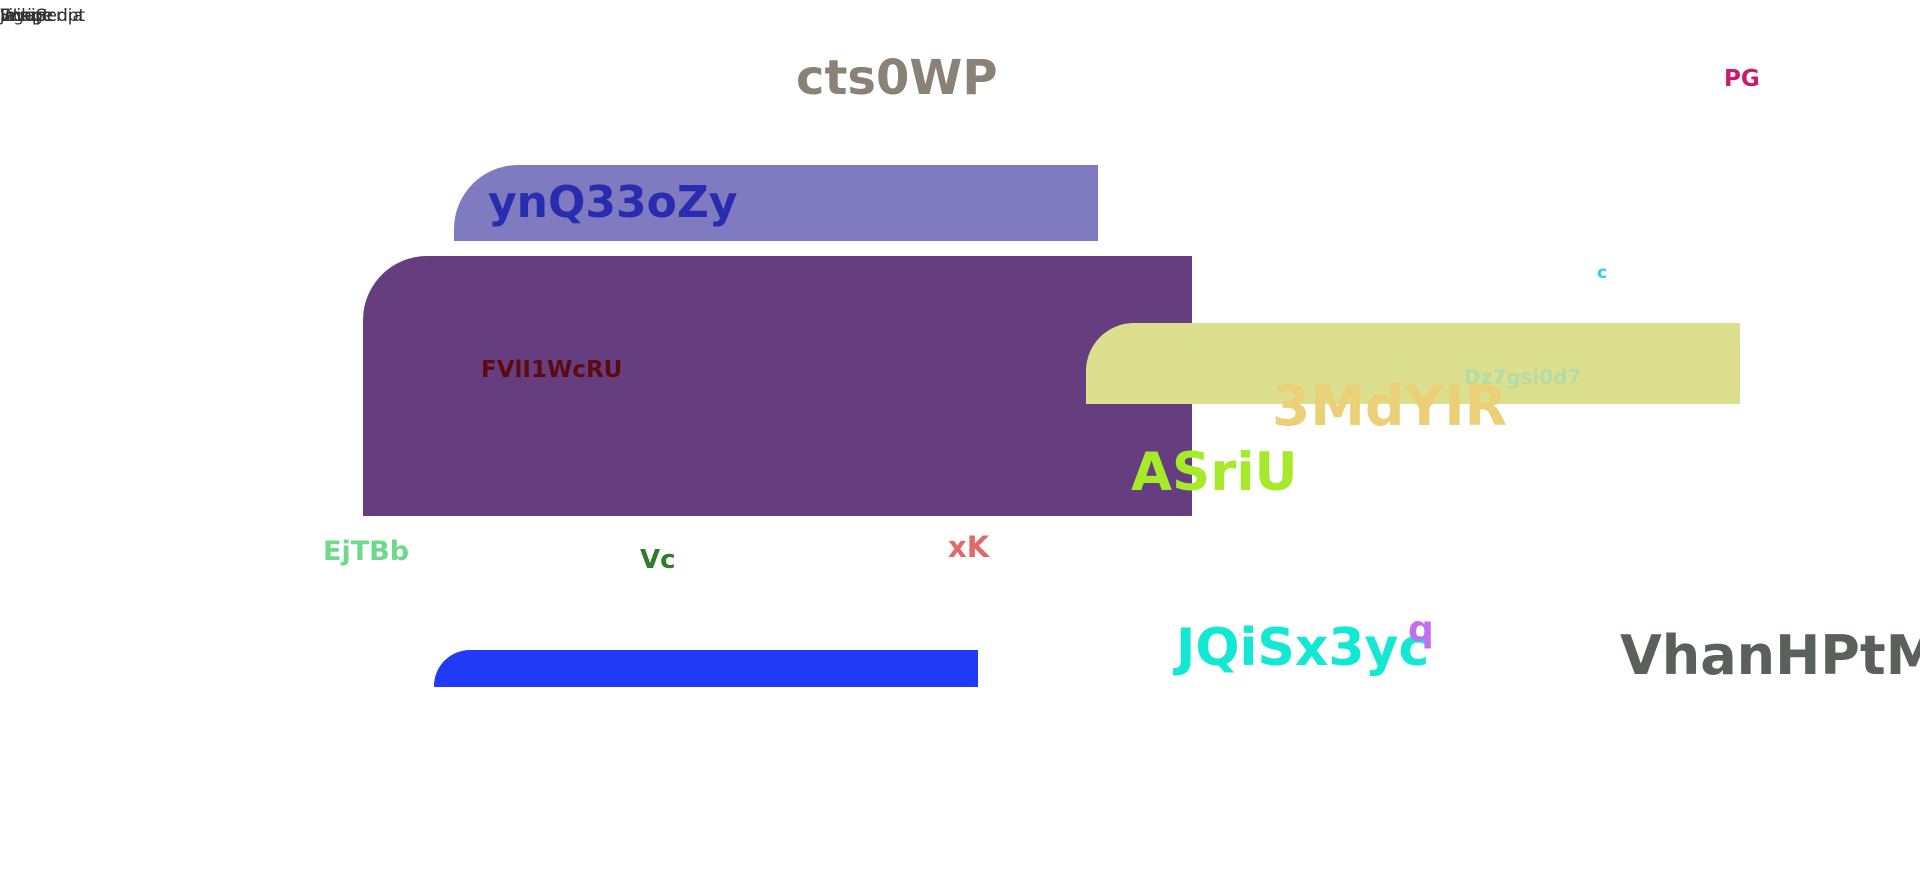 The height and width of the screenshot is (870, 1920). I want to click on corner-label-4: Script, so click(25, 16).